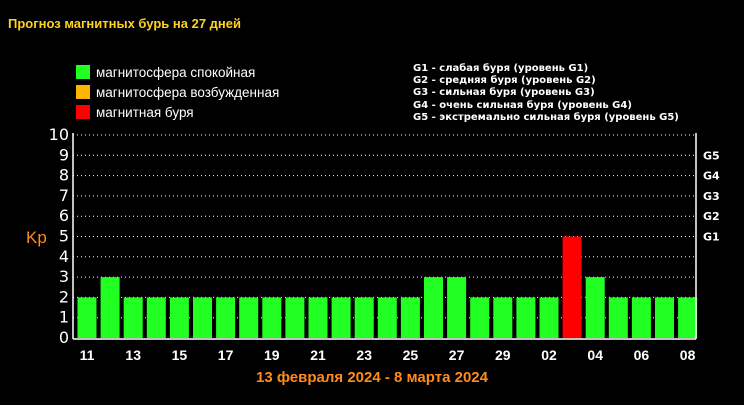  Describe the element at coordinates (226, 355) in the screenshot. I see `x-tick-label: 17` at that location.